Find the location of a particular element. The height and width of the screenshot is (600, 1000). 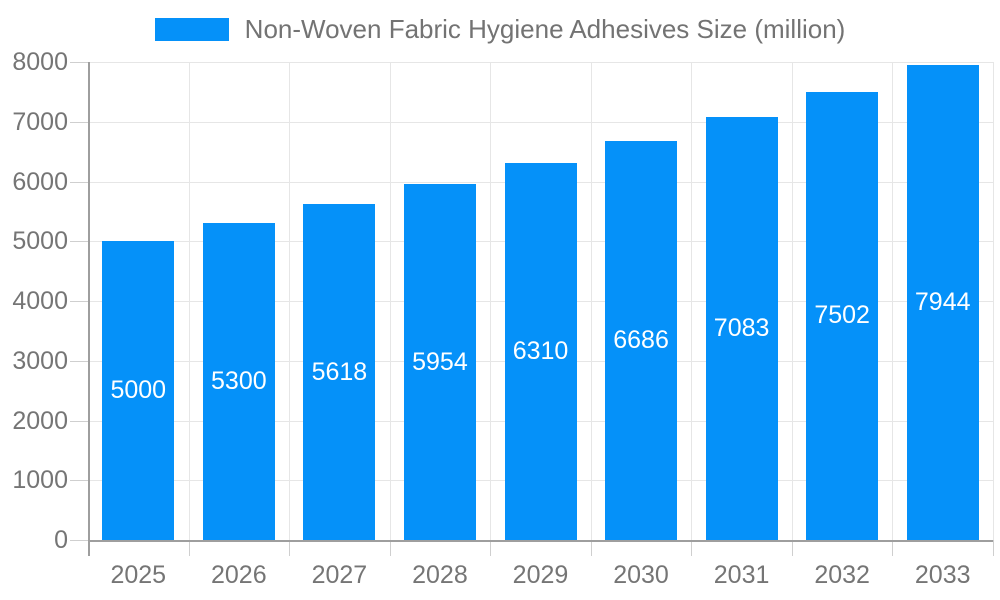

y-tick-label: 3000 is located at coordinates (40, 360).